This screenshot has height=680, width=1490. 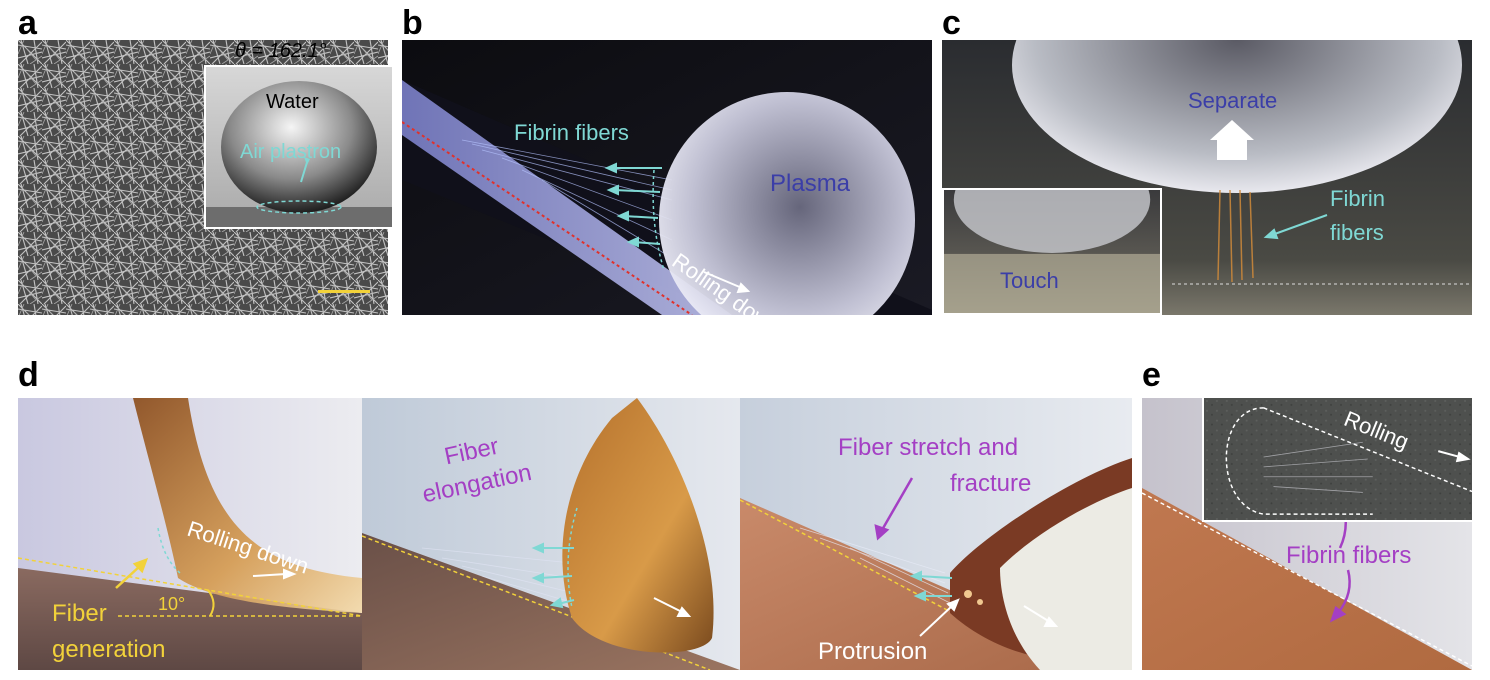 What do you see at coordinates (928, 447) in the screenshot?
I see `fiber-stretch-line1: Fiber stretch and` at bounding box center [928, 447].